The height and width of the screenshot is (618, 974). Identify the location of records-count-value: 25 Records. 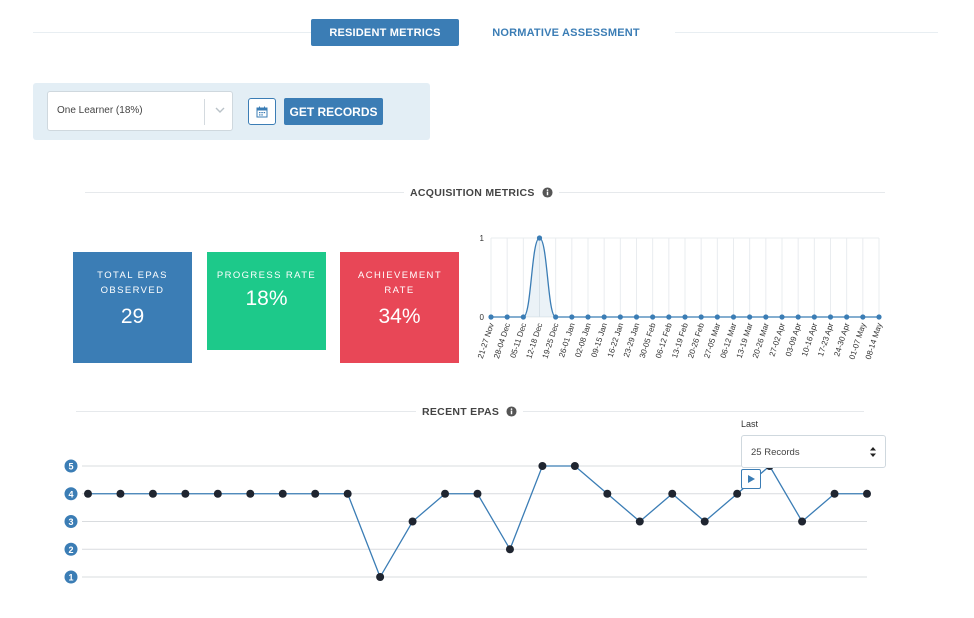
(775, 452).